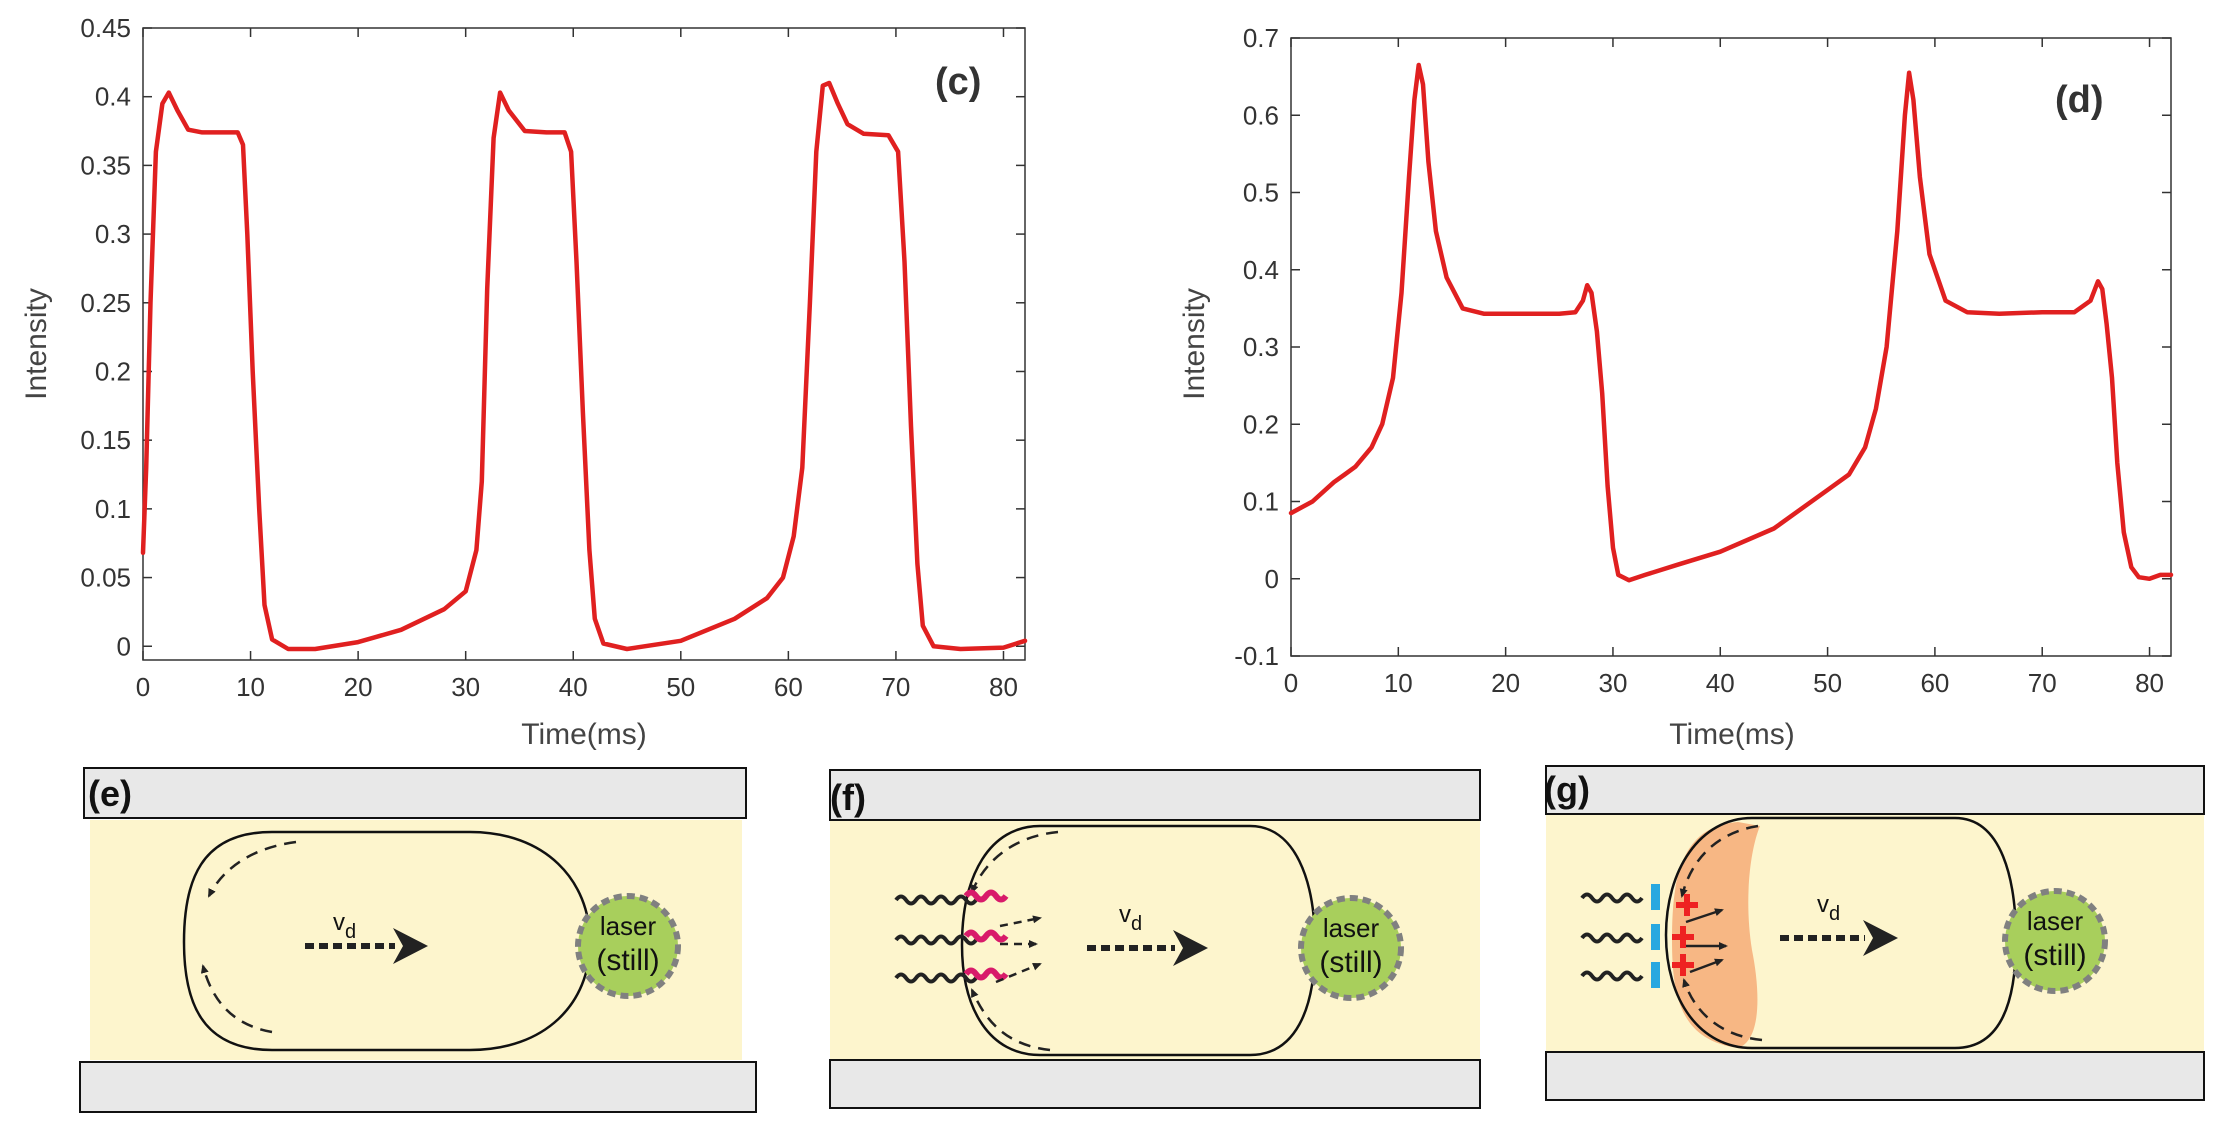  I want to click on schematic-f: (f) vd laser (still), so click(1155, 939).